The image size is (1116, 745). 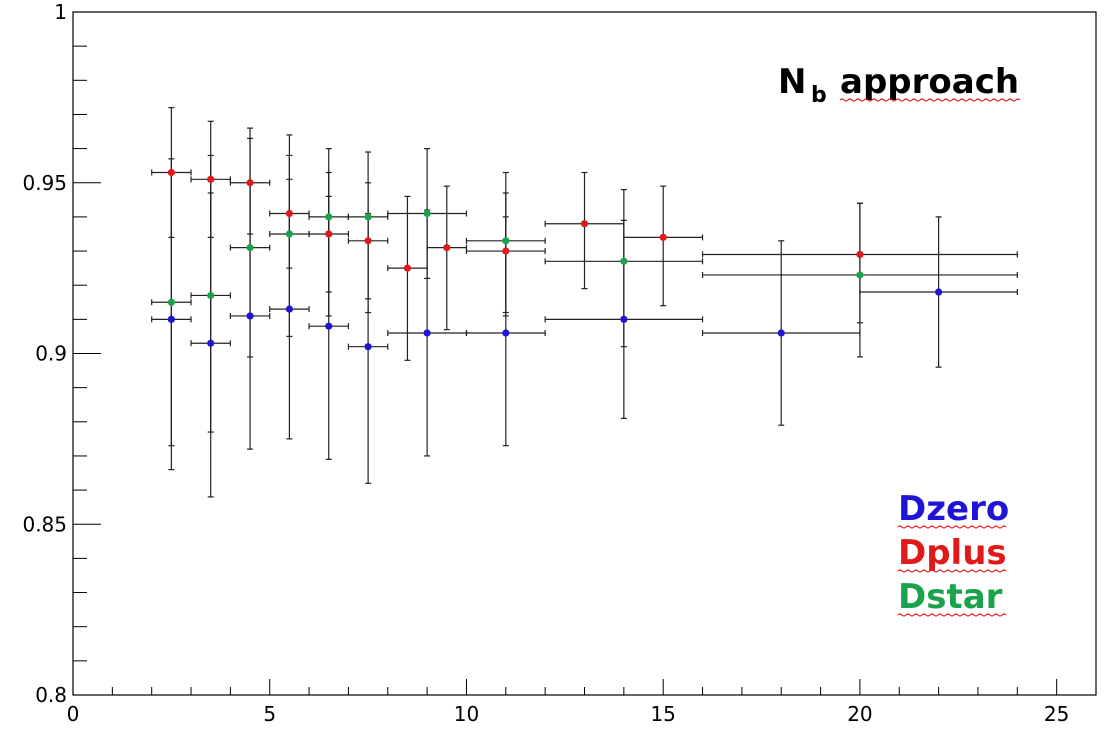 What do you see at coordinates (60, 12) in the screenshot?
I see `y-tick-label: 1` at bounding box center [60, 12].